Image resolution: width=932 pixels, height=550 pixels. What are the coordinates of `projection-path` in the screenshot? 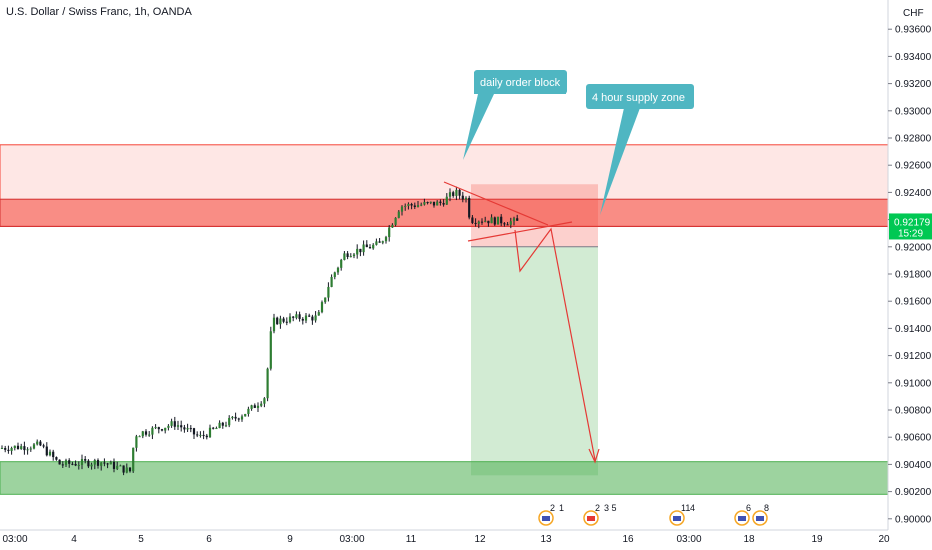 It's located at (555, 344).